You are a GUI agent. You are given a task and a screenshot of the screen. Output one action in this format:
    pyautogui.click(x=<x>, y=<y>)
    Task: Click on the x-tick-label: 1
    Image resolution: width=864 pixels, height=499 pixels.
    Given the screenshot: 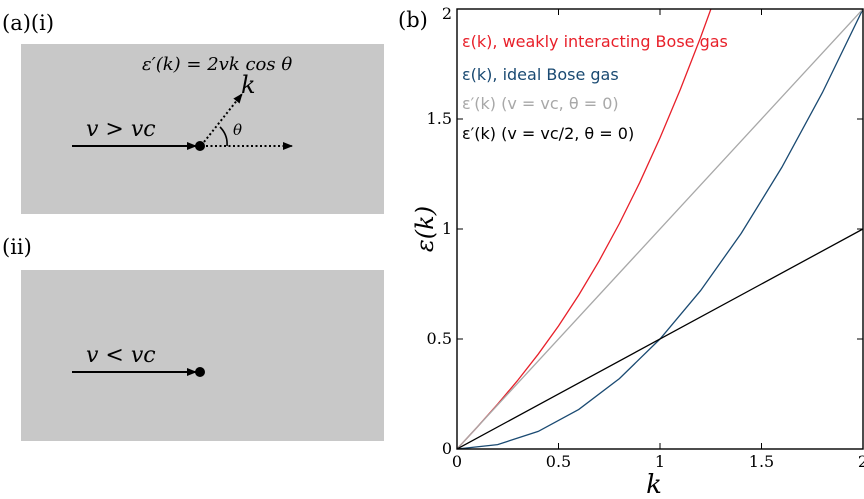 What is the action you would take?
    pyautogui.click(x=660, y=461)
    